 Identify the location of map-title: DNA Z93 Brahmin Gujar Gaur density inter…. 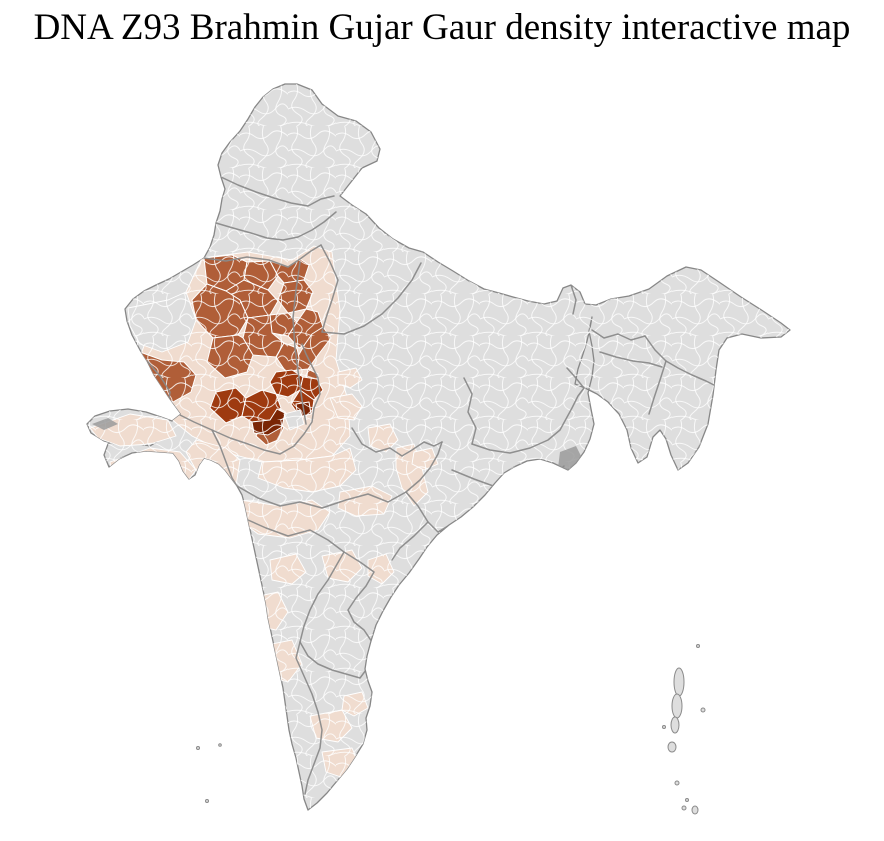
(442, 27).